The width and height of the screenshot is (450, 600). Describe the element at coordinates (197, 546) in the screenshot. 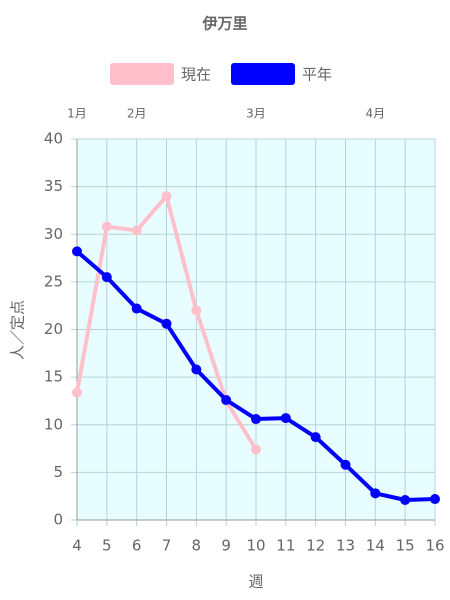

I see `x-tick-label: 8` at that location.